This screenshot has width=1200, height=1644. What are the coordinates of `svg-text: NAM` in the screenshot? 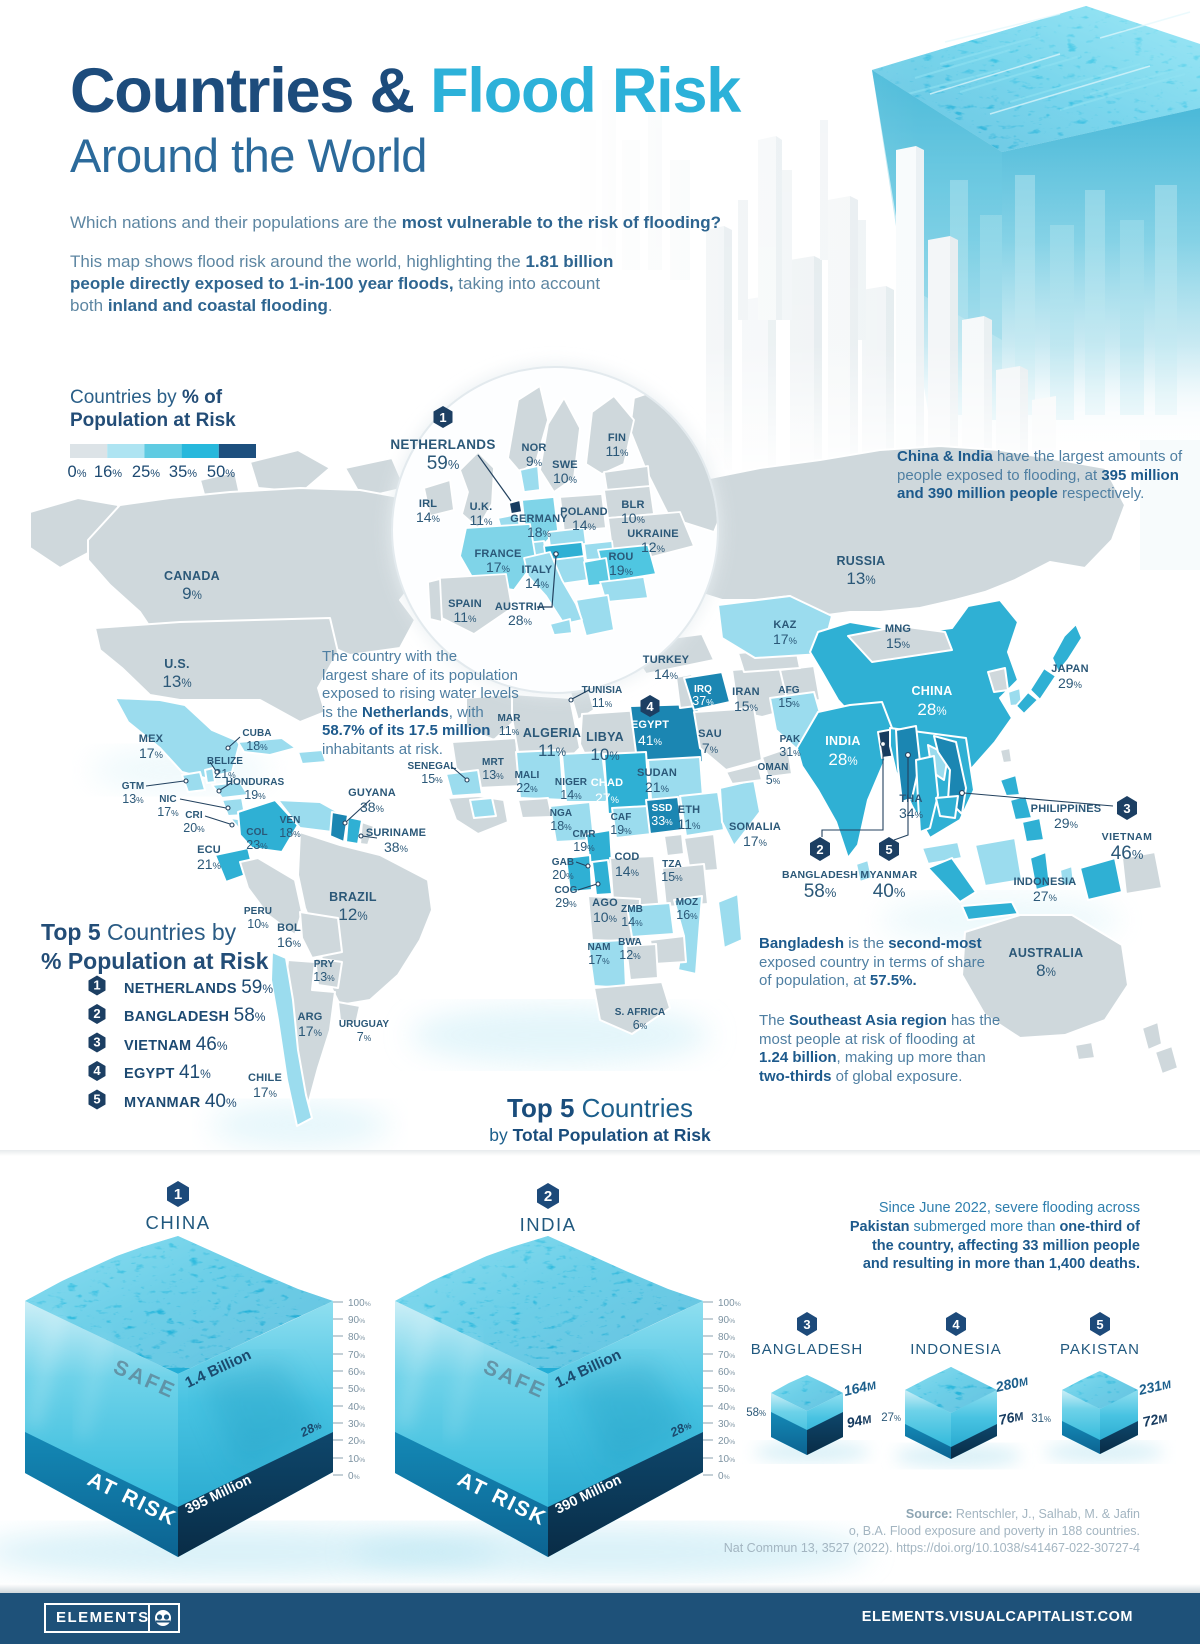 It's located at (598, 947).